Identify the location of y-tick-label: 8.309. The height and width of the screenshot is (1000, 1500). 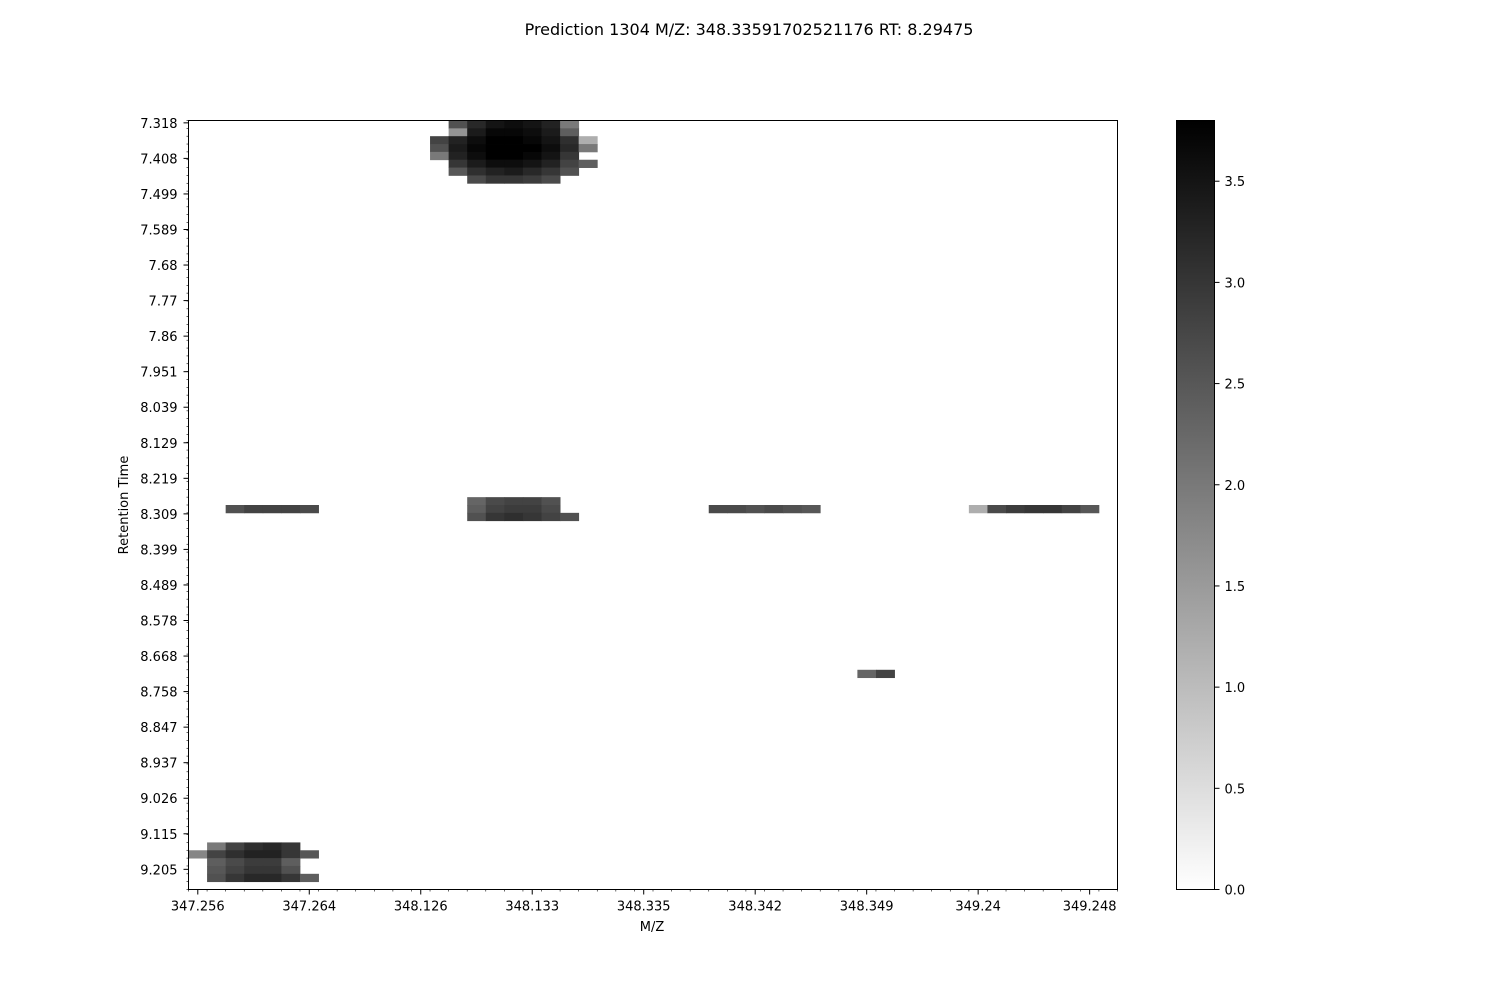
(158, 515).